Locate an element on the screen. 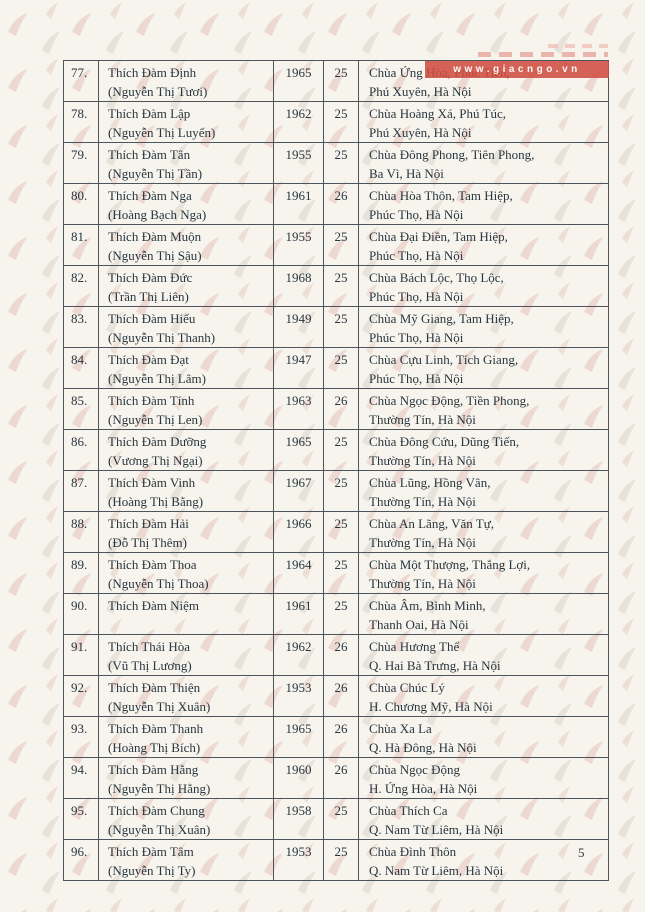  secular-name: (Hoàng Bạch Nga) is located at coordinates (157, 214).